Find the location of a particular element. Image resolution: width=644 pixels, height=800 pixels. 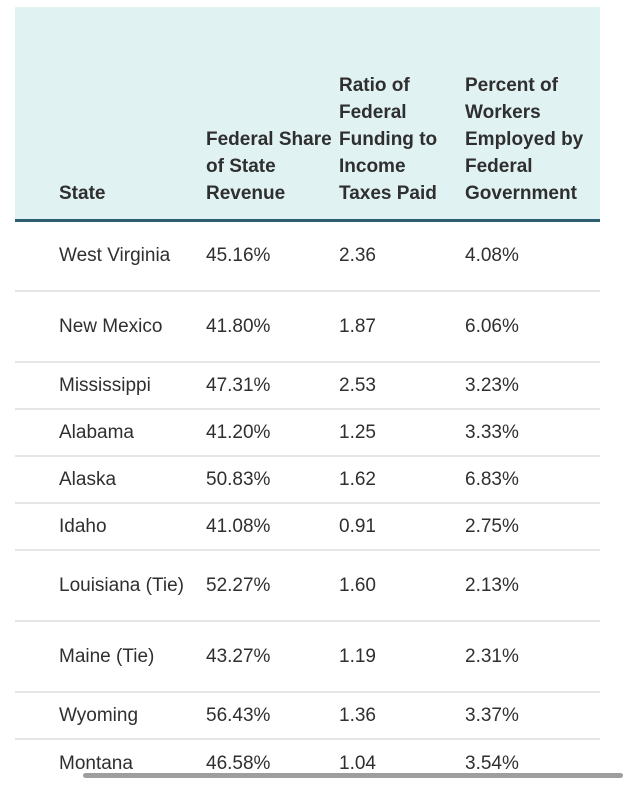

table-row: Maine (Tie) 43.27% 1.19 2.31% is located at coordinates (307, 657).